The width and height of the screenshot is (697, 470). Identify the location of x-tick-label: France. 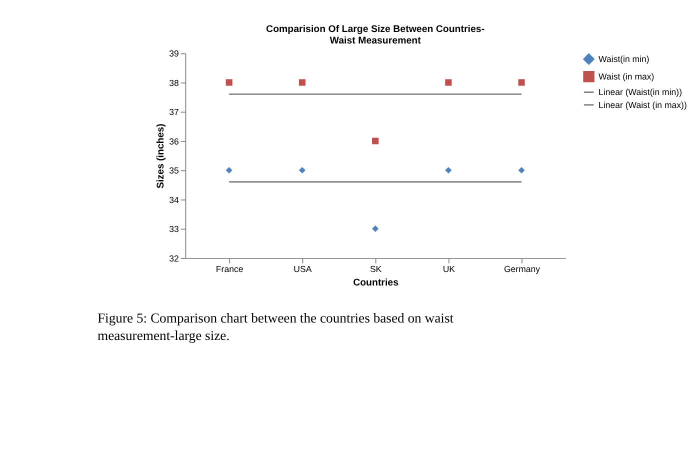
(230, 269).